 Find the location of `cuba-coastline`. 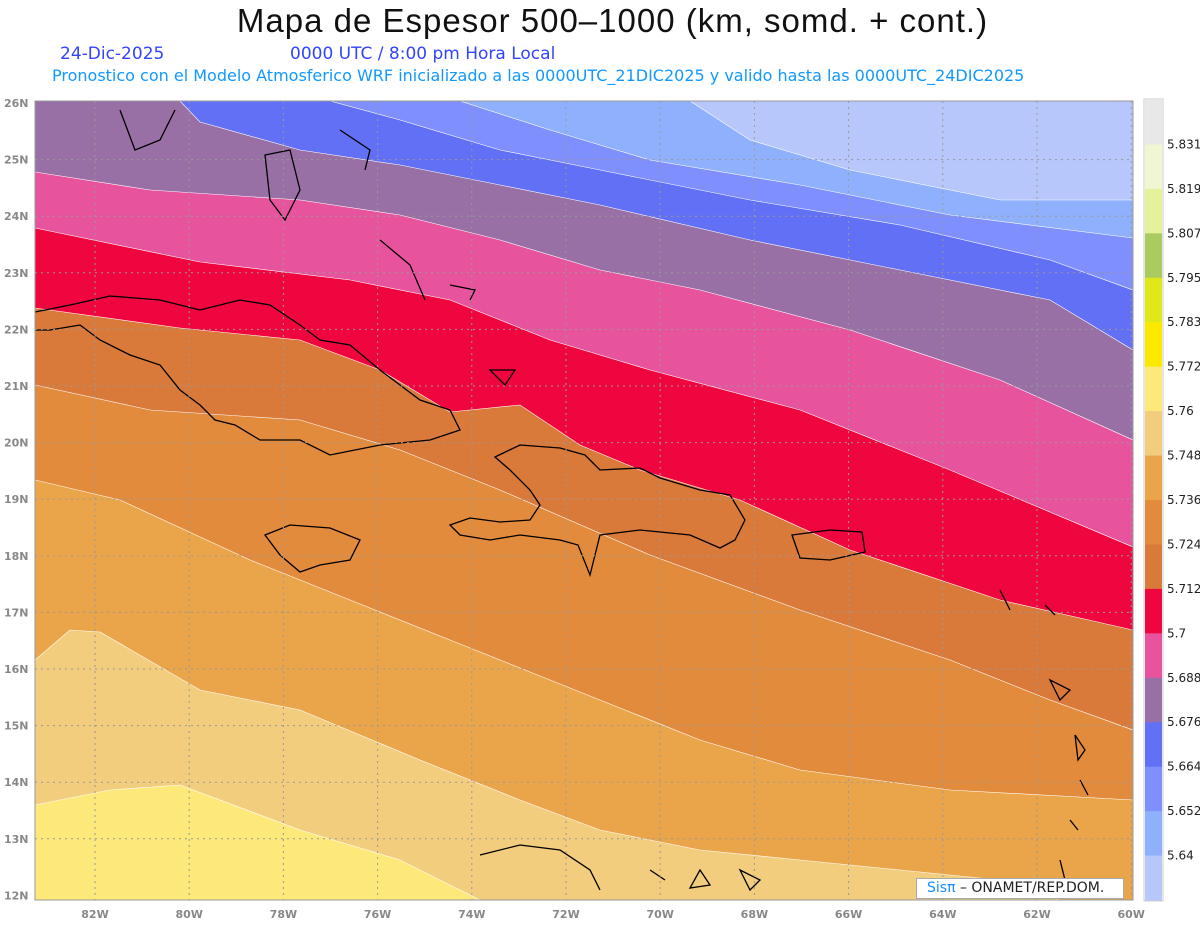

cuba-coastline is located at coordinates (248, 375).